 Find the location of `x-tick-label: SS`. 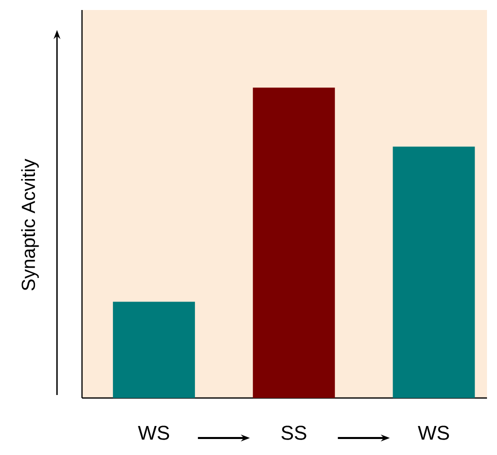

x-tick-label: SS is located at coordinates (293, 433).